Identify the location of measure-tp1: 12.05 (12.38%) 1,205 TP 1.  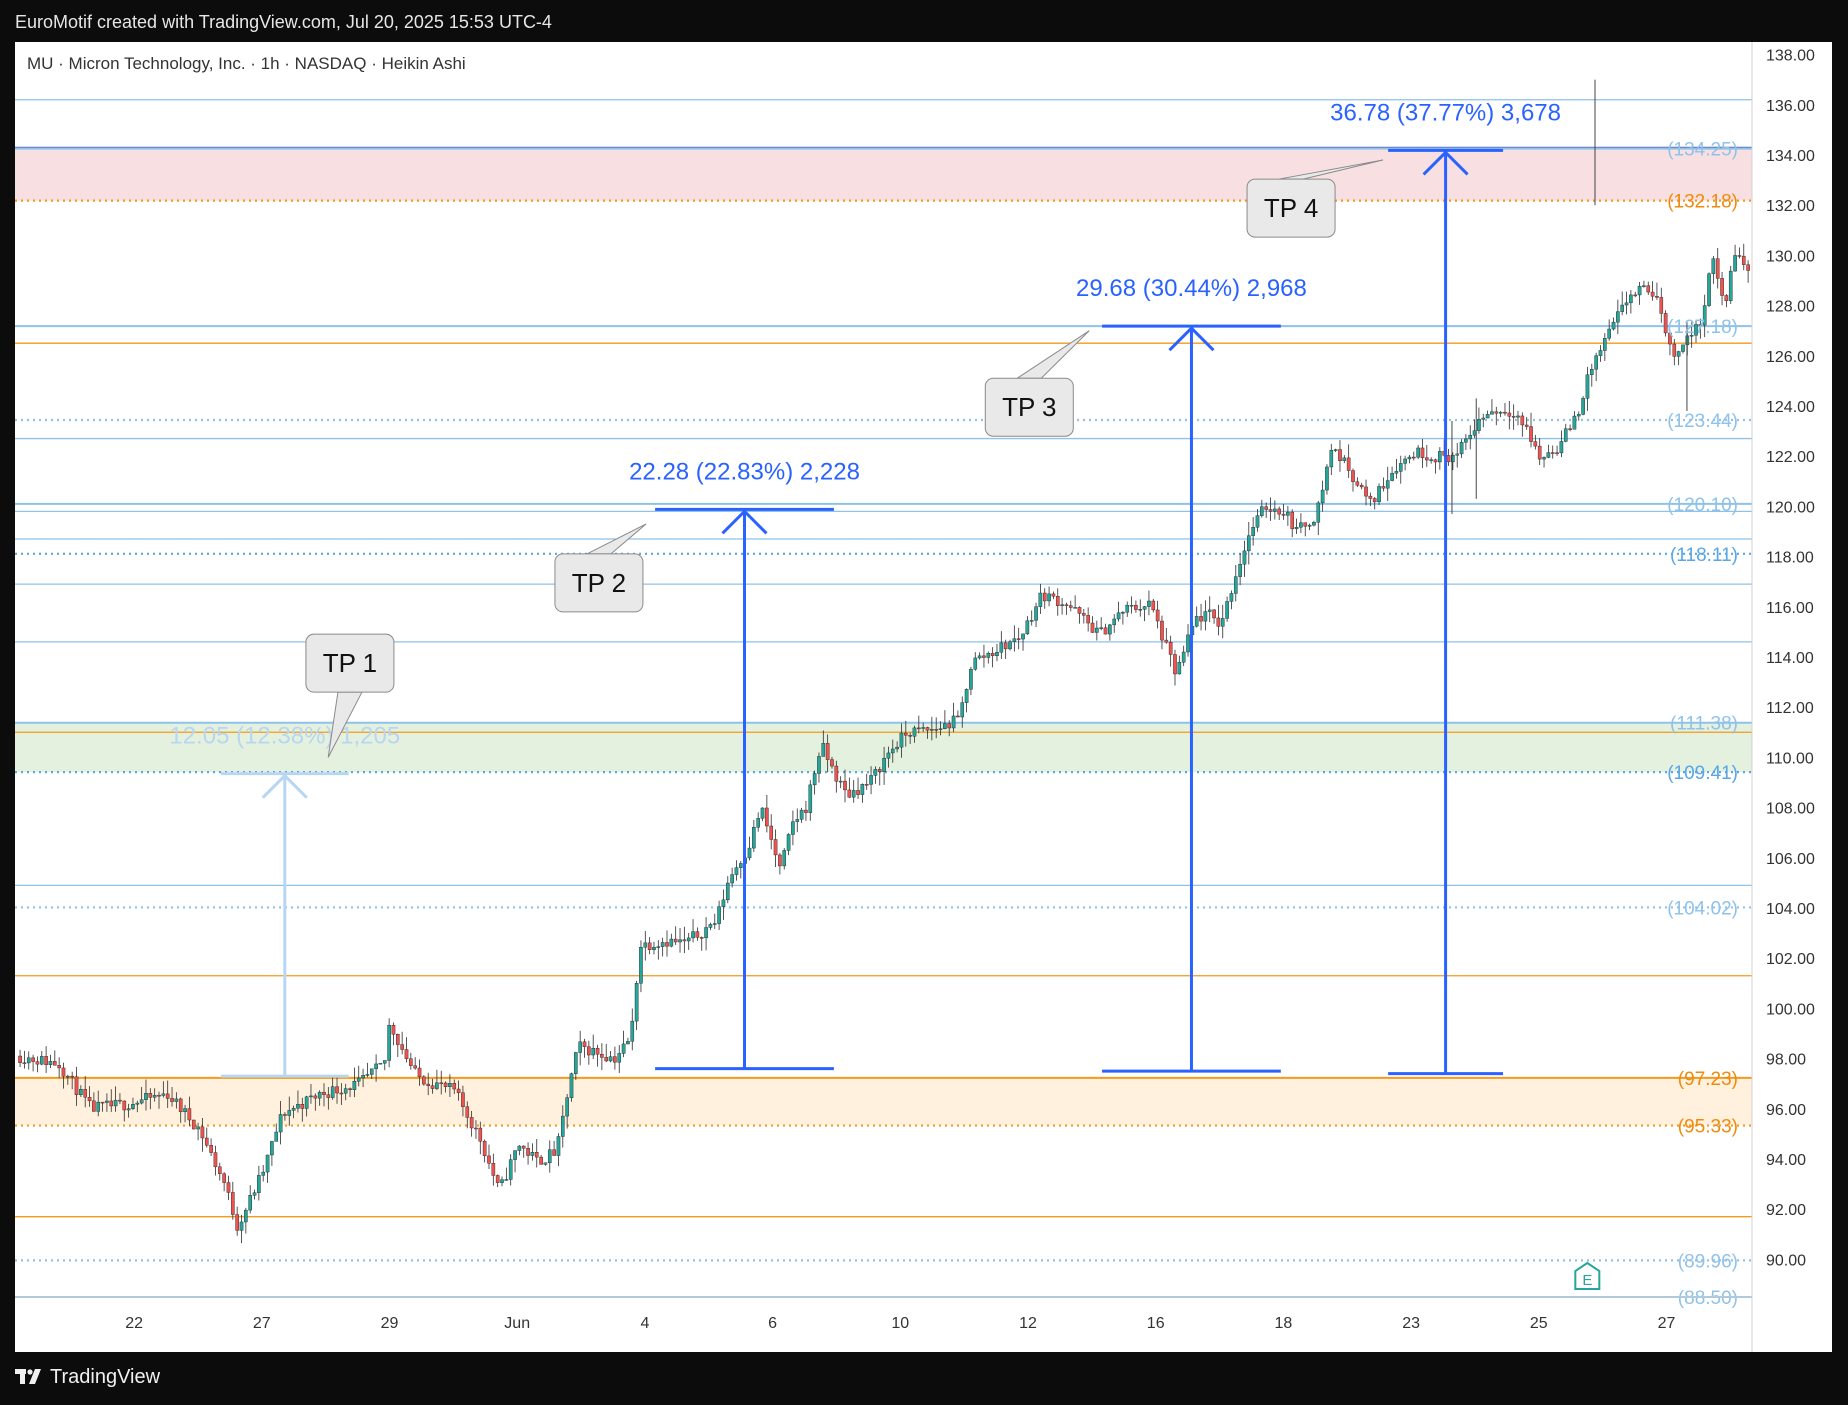
(284, 855).